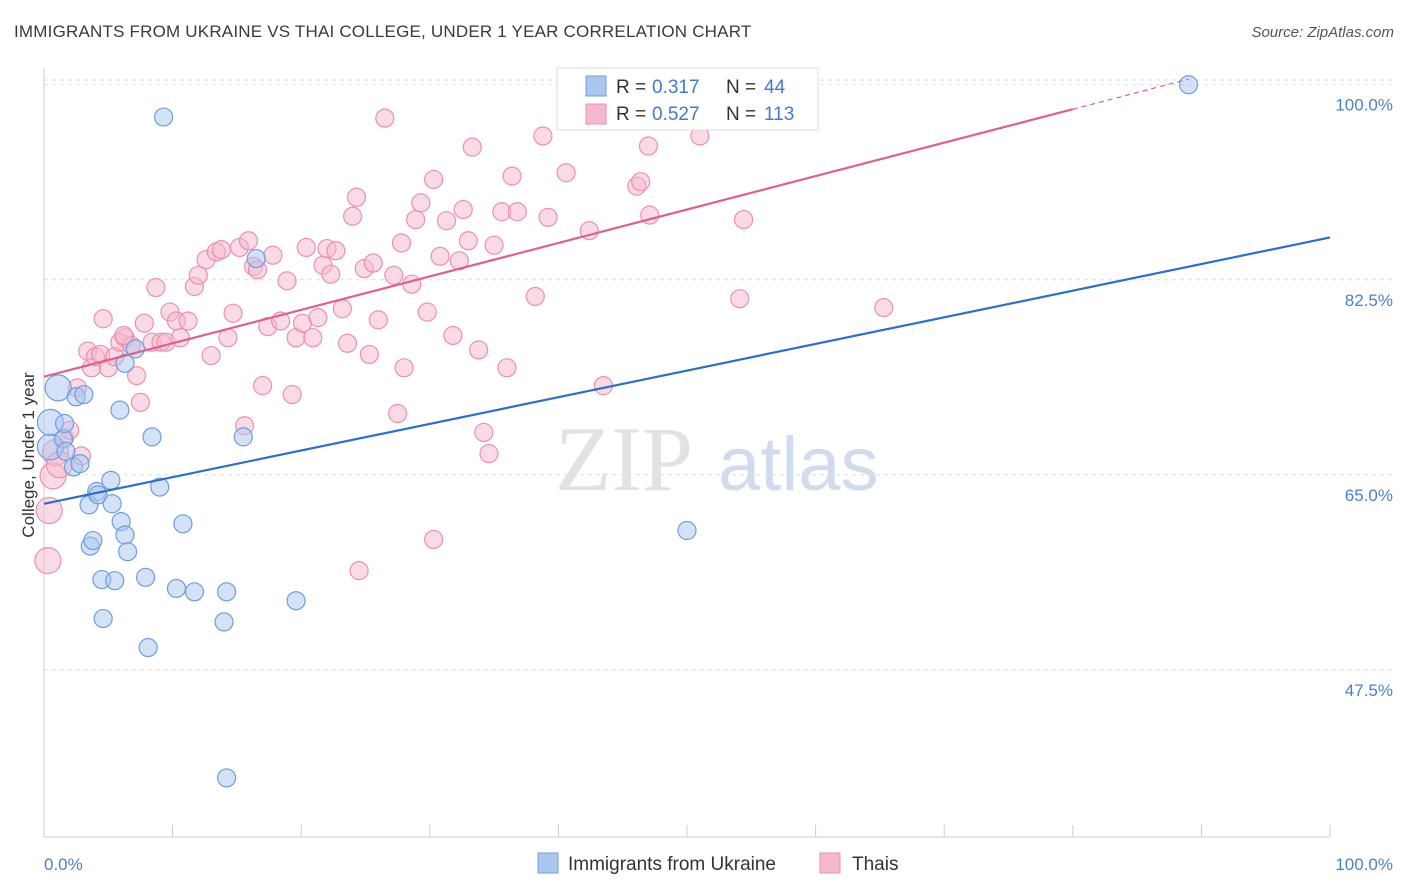 Image resolution: width=1406 pixels, height=892 pixels. Describe the element at coordinates (63, 864) in the screenshot. I see `x-tick-label-min: 0.0%` at that location.